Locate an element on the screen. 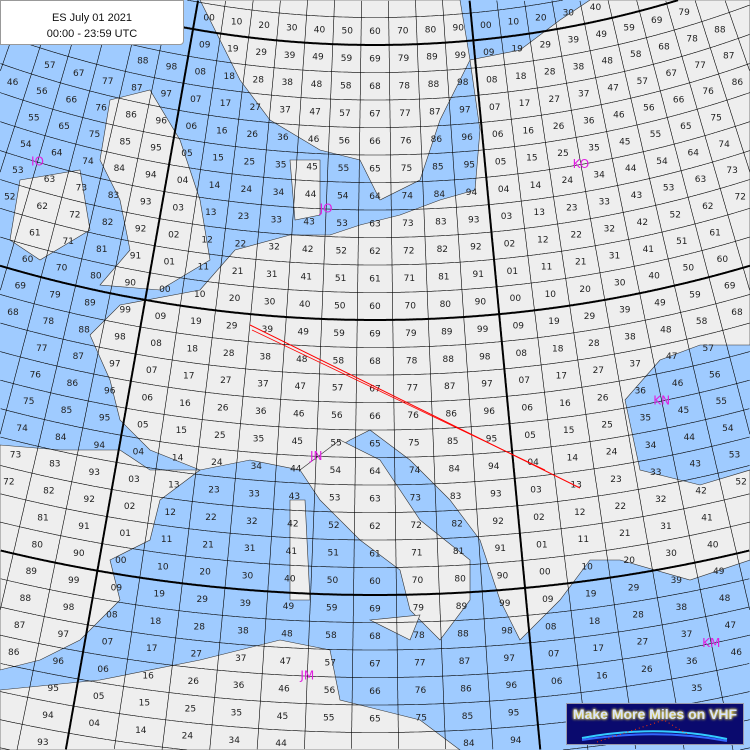  square-label: 51 is located at coordinates (332, 554).